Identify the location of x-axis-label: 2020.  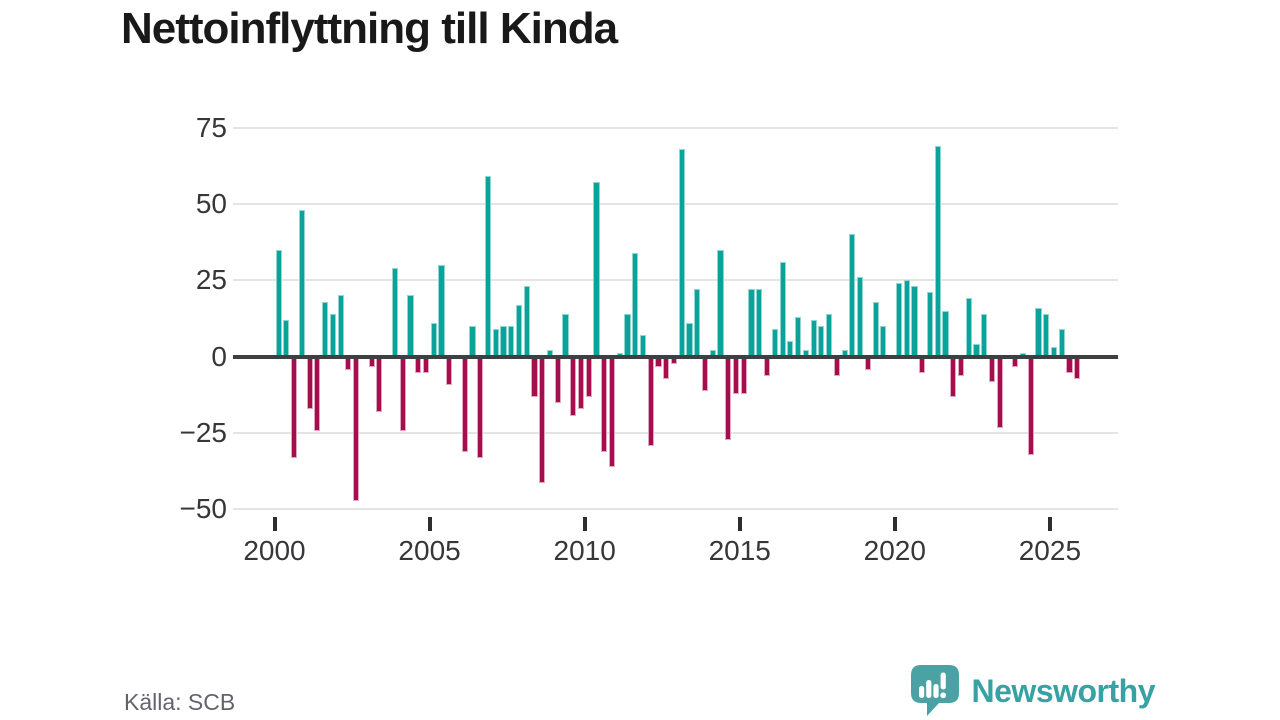
(894, 550).